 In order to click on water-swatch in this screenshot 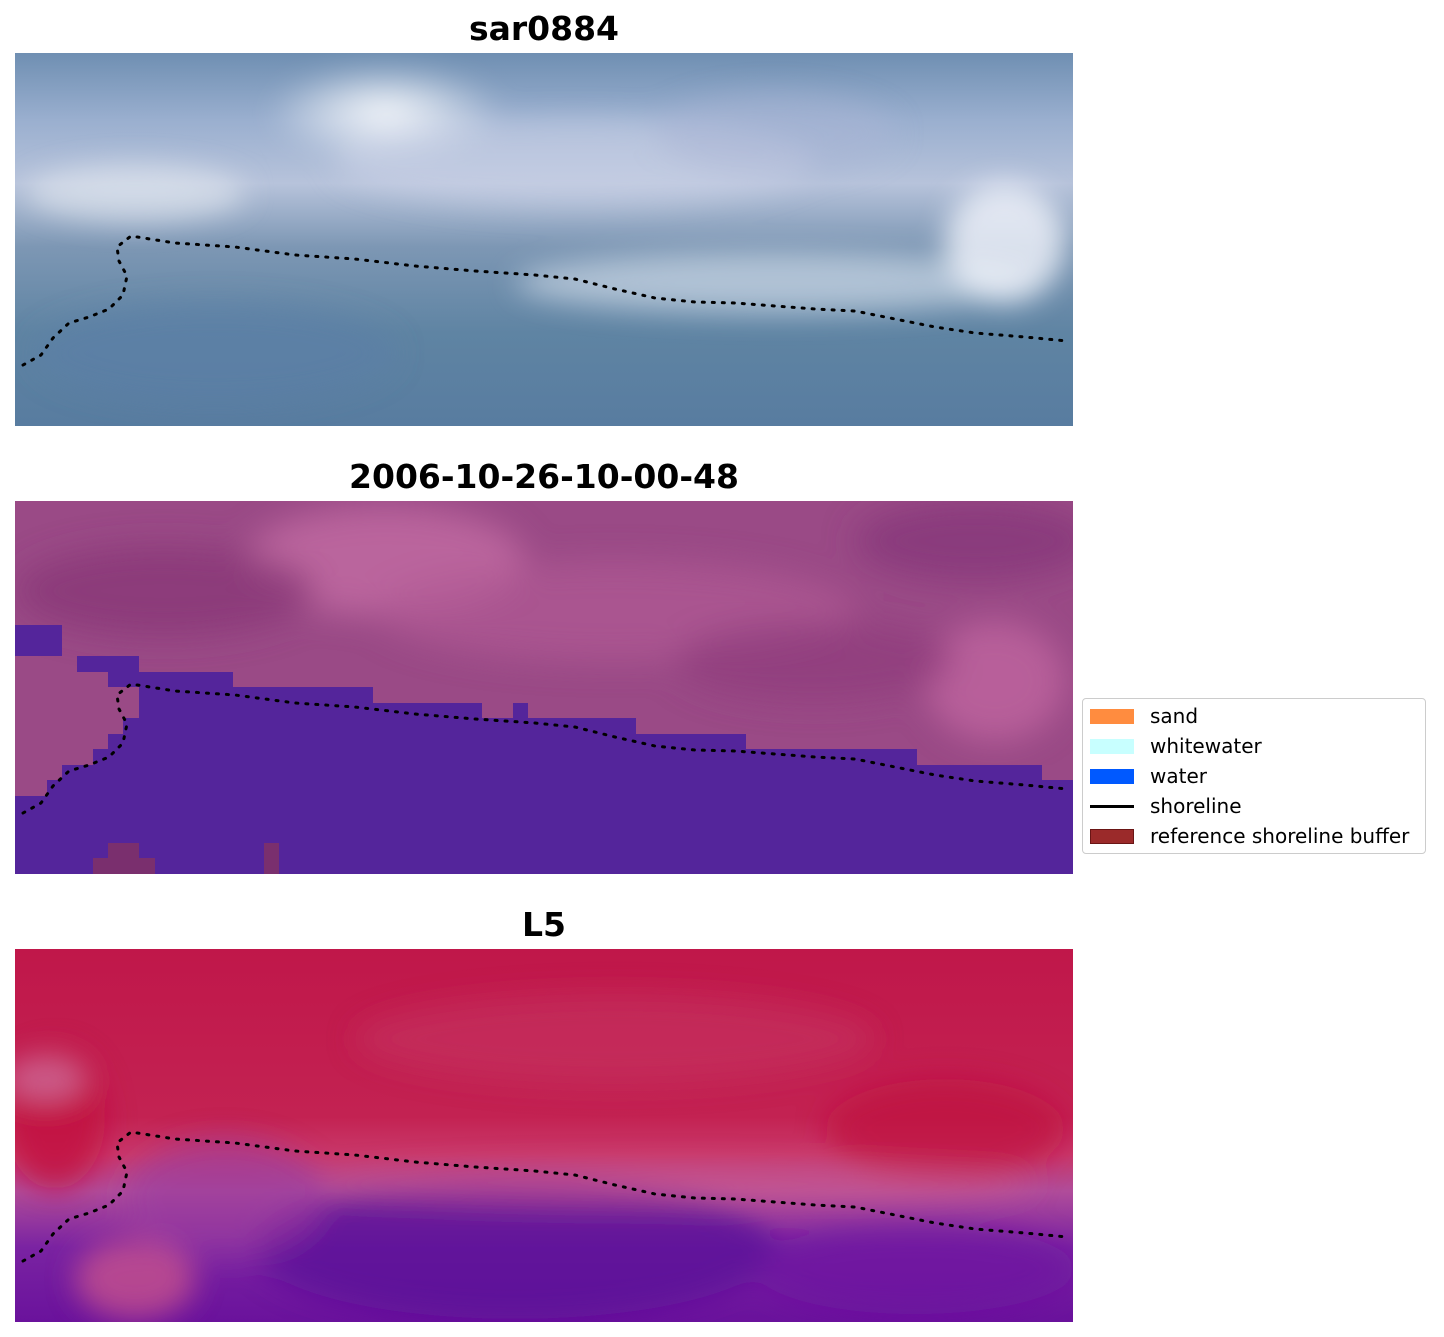, I will do `click(1112, 776)`.